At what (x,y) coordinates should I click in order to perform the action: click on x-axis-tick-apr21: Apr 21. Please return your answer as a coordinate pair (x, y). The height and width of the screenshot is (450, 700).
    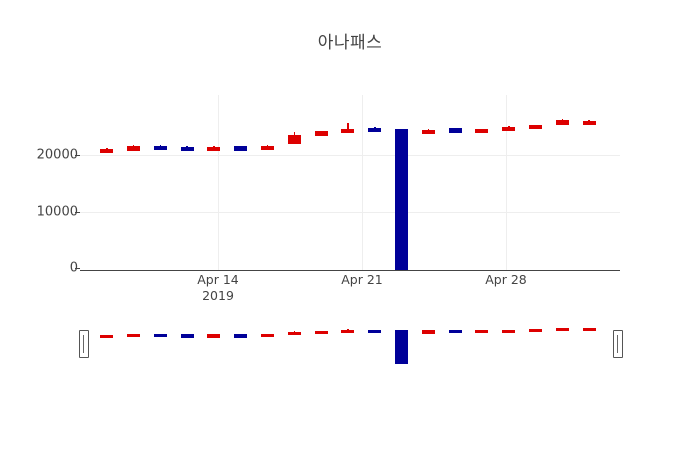
    Looking at the image, I should click on (362, 279).